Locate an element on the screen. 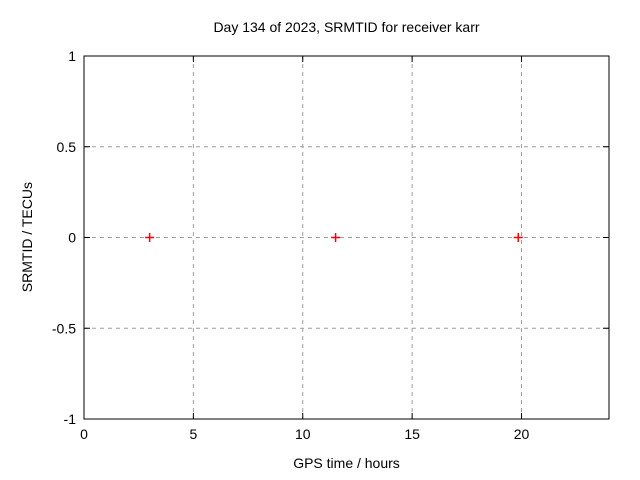 This screenshot has width=640, height=480. y-tick-label: -1 is located at coordinates (70, 419).